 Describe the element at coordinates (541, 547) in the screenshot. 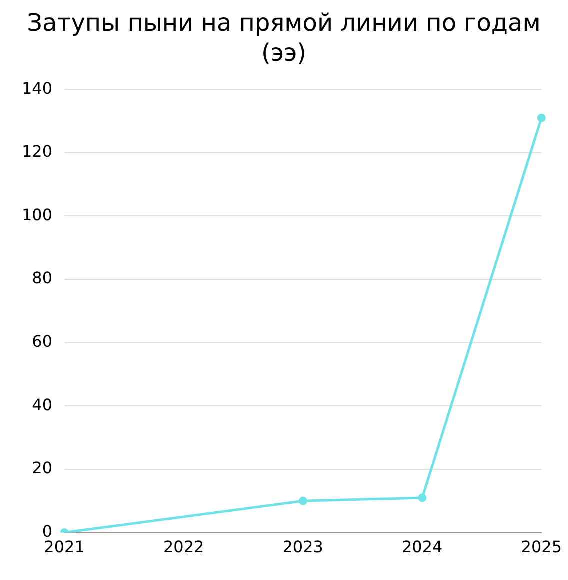

I see `x-tick-label: 2025` at that location.